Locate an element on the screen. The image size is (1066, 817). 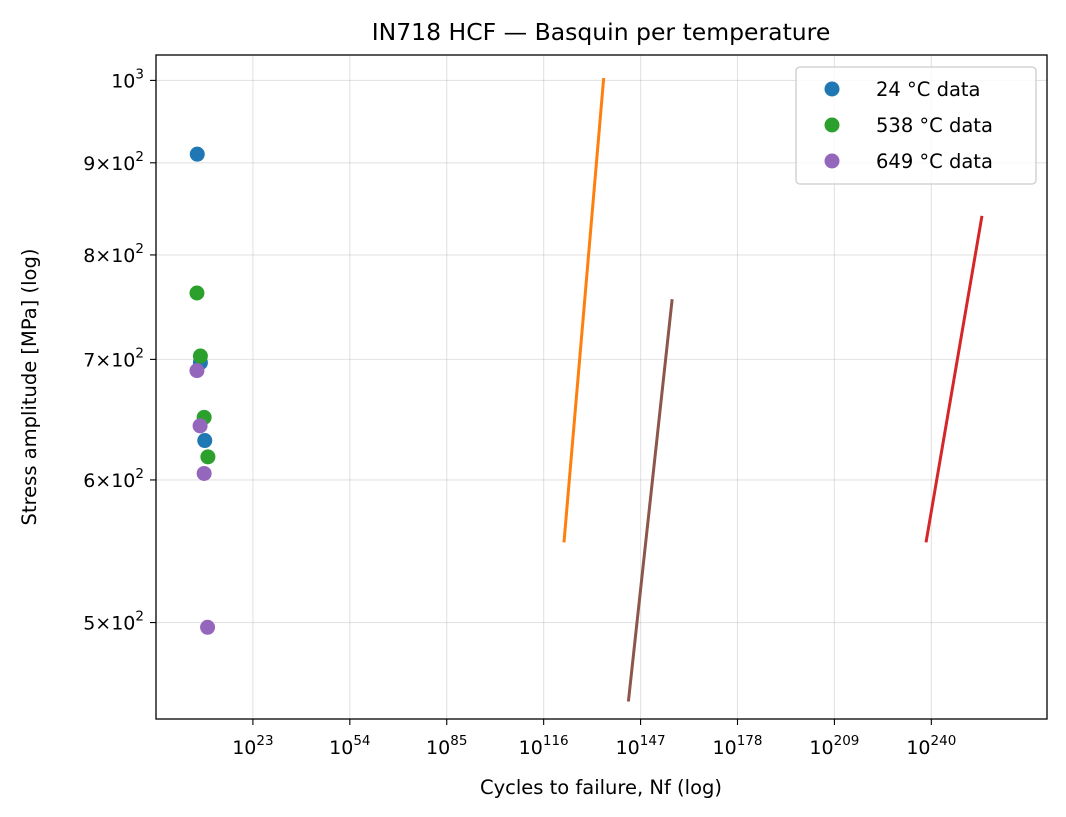
legend-label: 538 °C data is located at coordinates (934, 125).